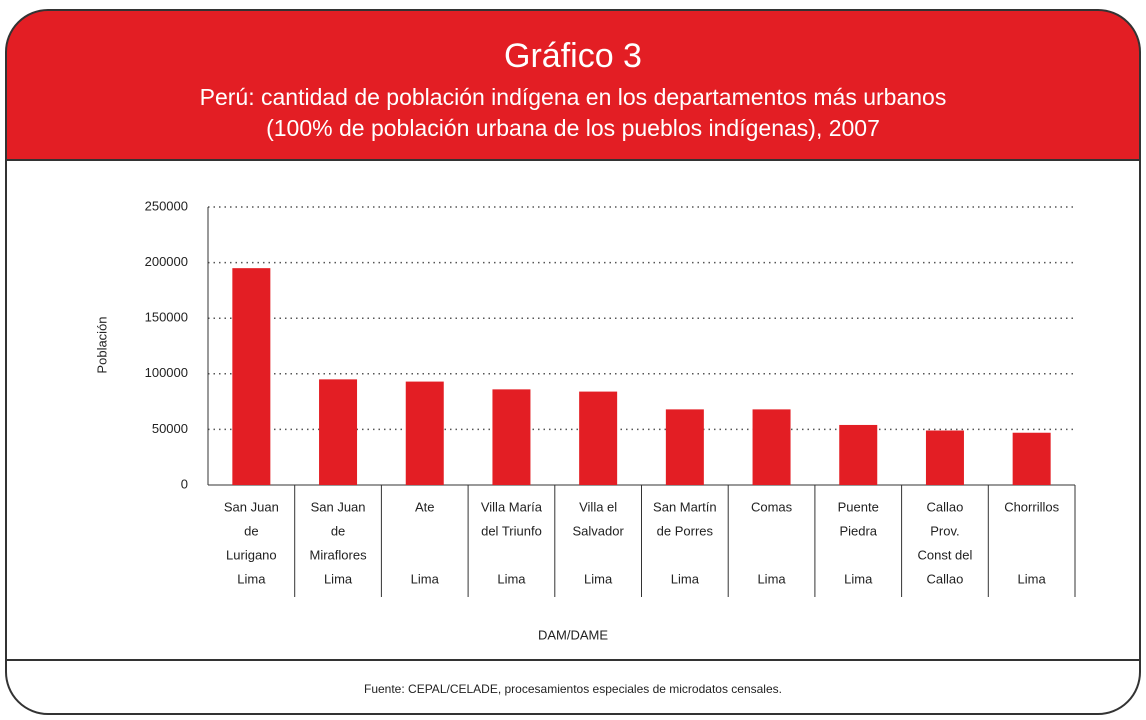 The height and width of the screenshot is (720, 1146). I want to click on y-tick-label: 150000, so click(166, 317).